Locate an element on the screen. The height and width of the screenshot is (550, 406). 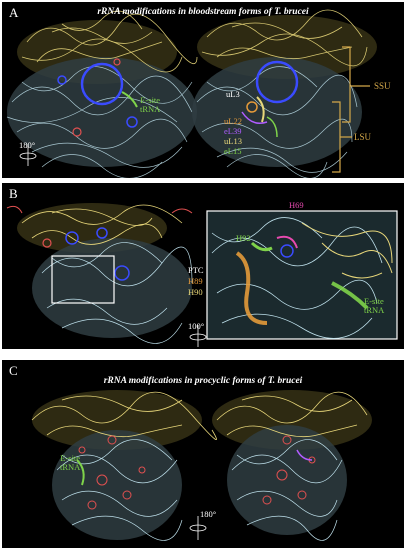
panel-a-right-ribosome is located at coordinates (284, 93).